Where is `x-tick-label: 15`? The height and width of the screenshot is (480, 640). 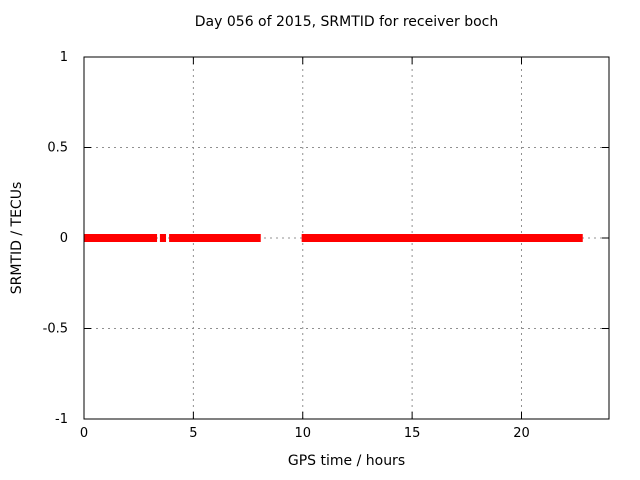 x-tick-label: 15 is located at coordinates (412, 433).